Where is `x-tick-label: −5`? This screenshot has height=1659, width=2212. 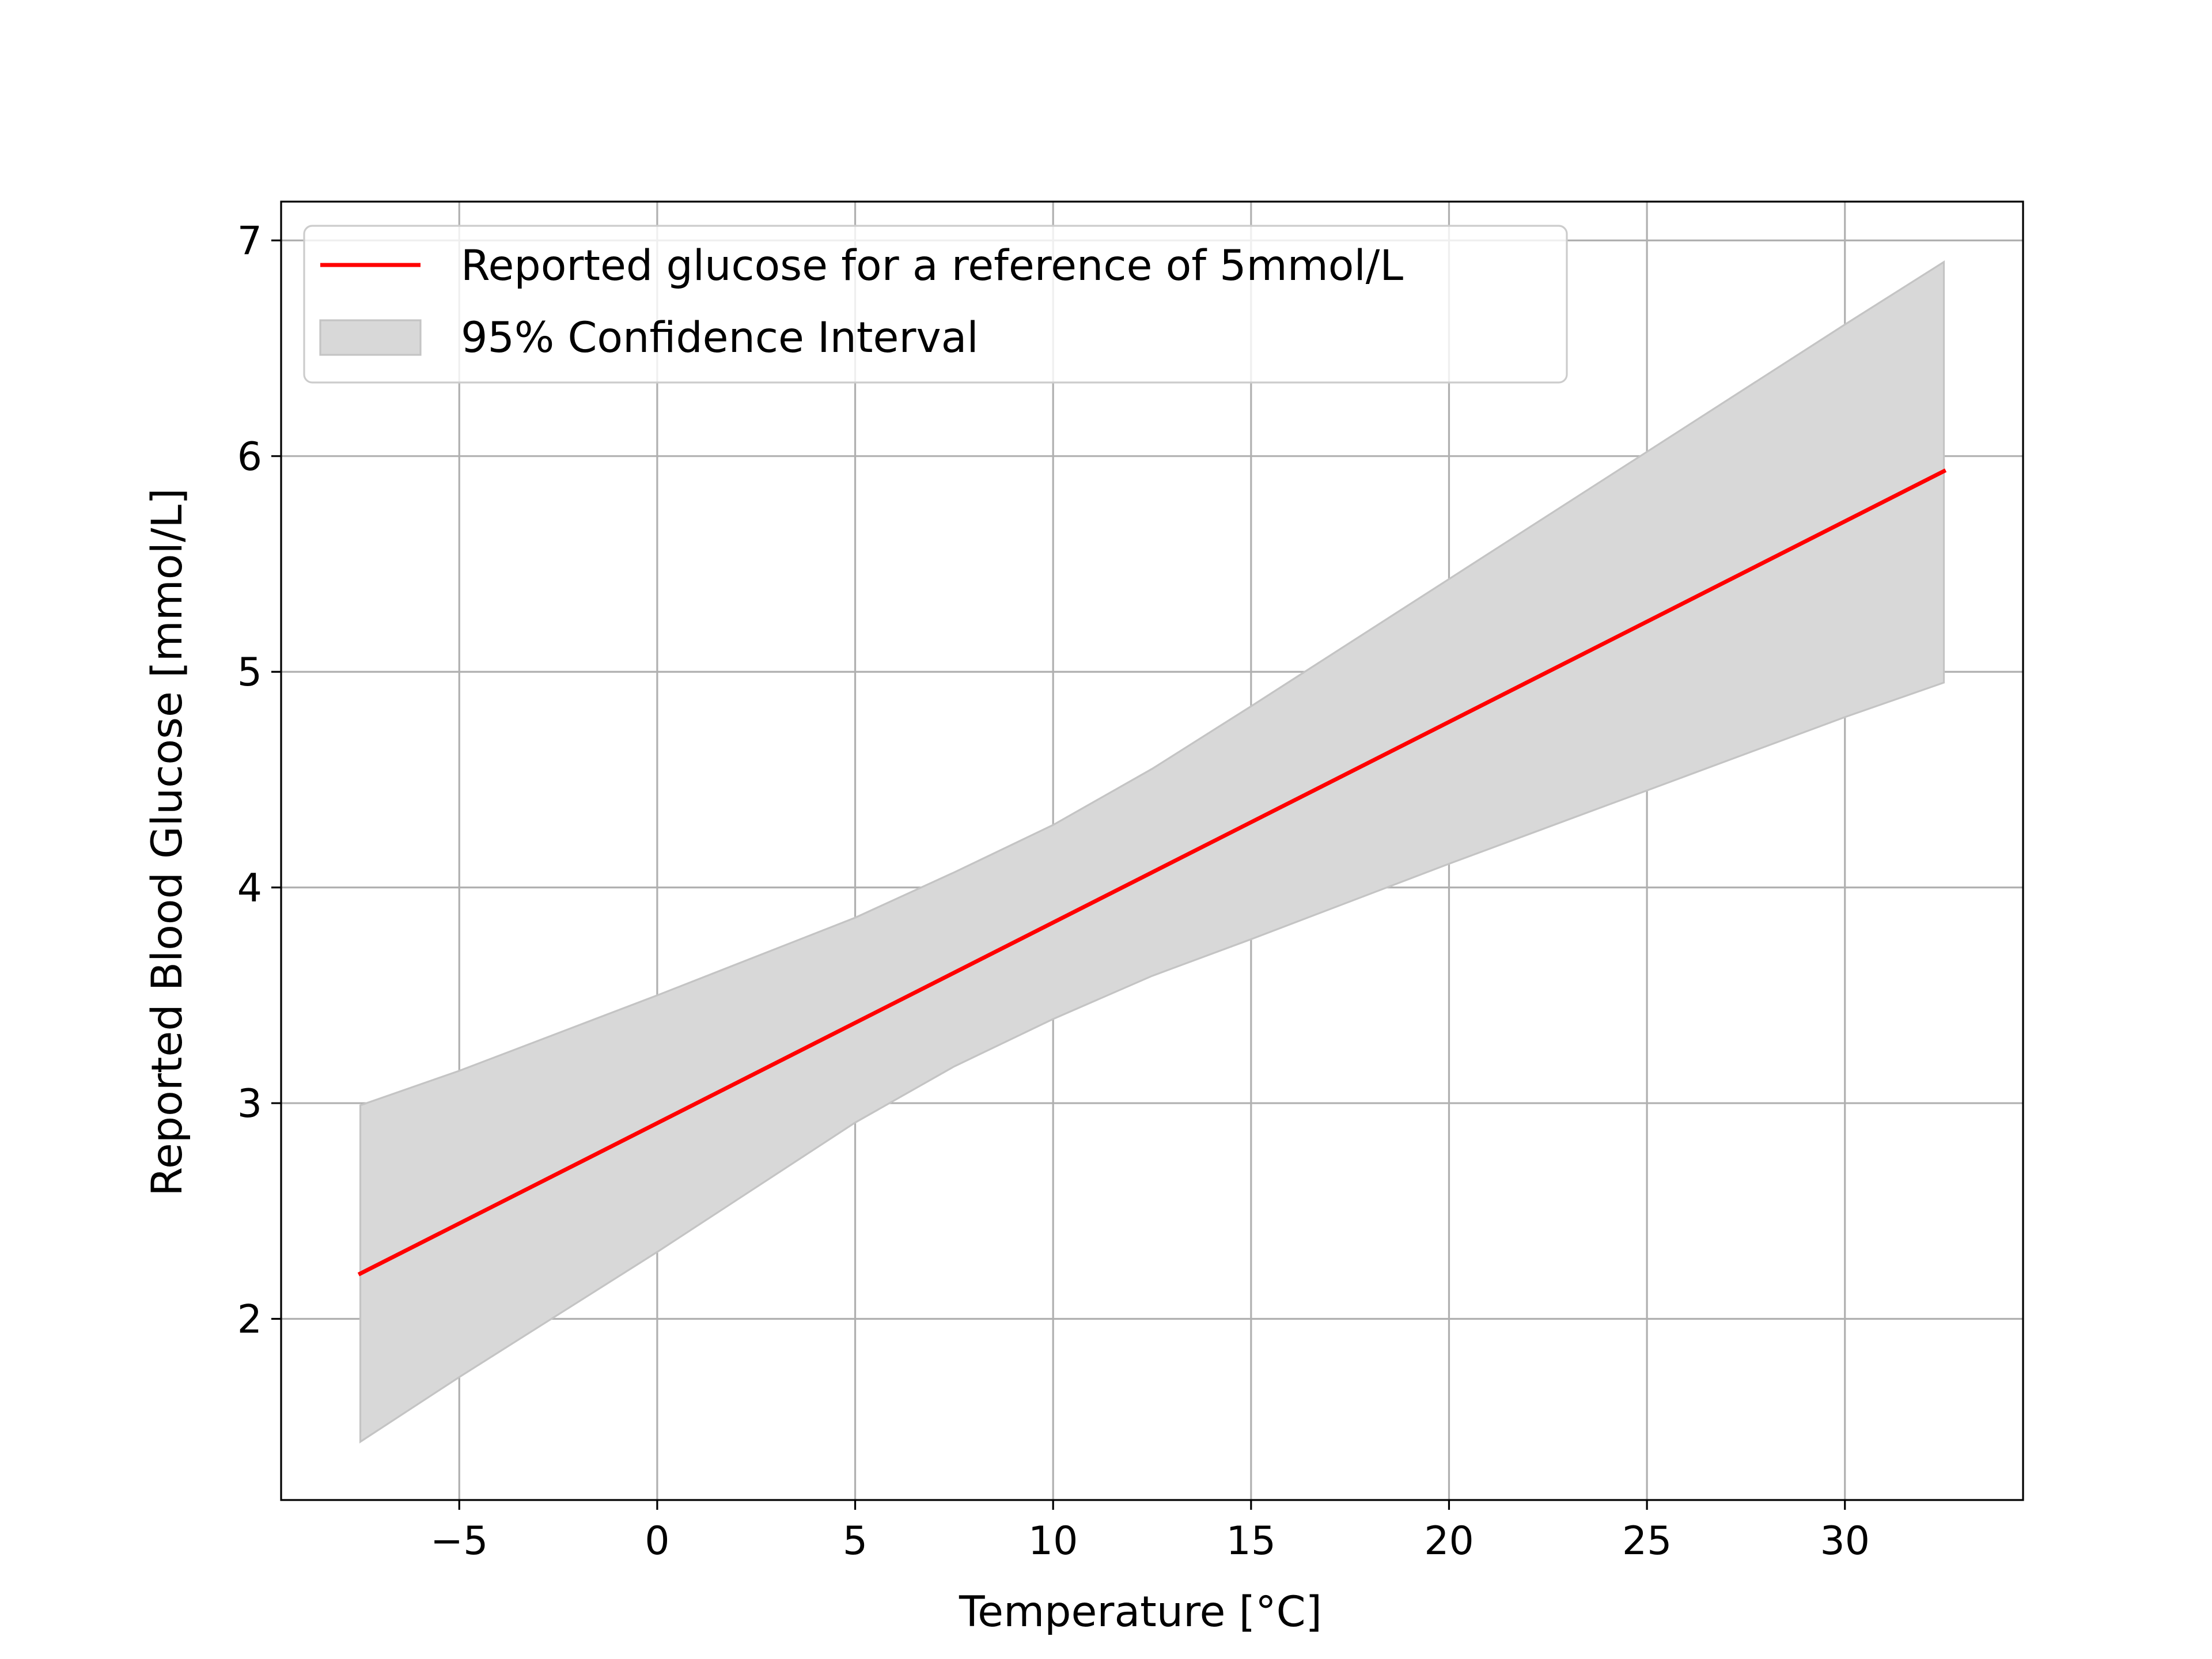
x-tick-label: −5 is located at coordinates (459, 1541).